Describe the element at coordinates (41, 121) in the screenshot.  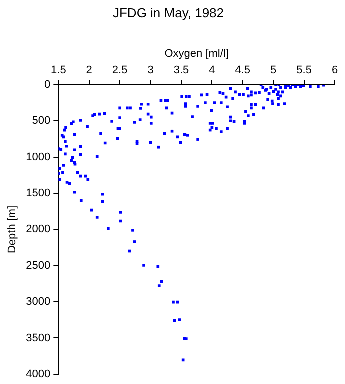
I see `y-tick-label: 500` at that location.